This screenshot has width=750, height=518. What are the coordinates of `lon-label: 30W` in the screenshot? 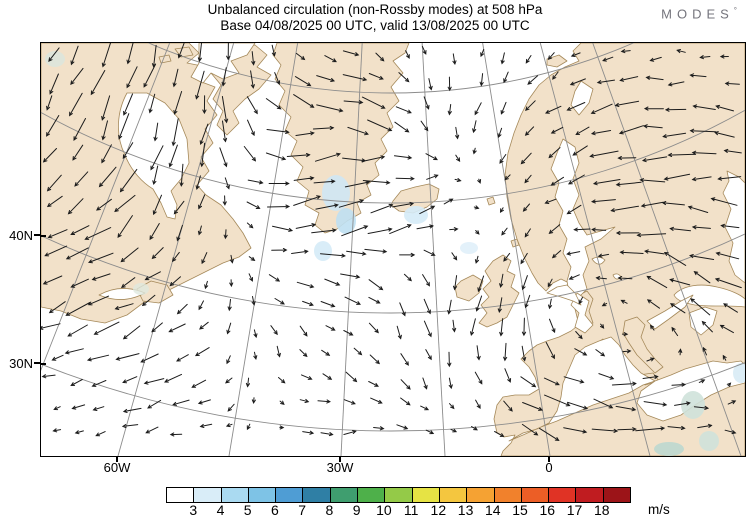 It's located at (340, 467).